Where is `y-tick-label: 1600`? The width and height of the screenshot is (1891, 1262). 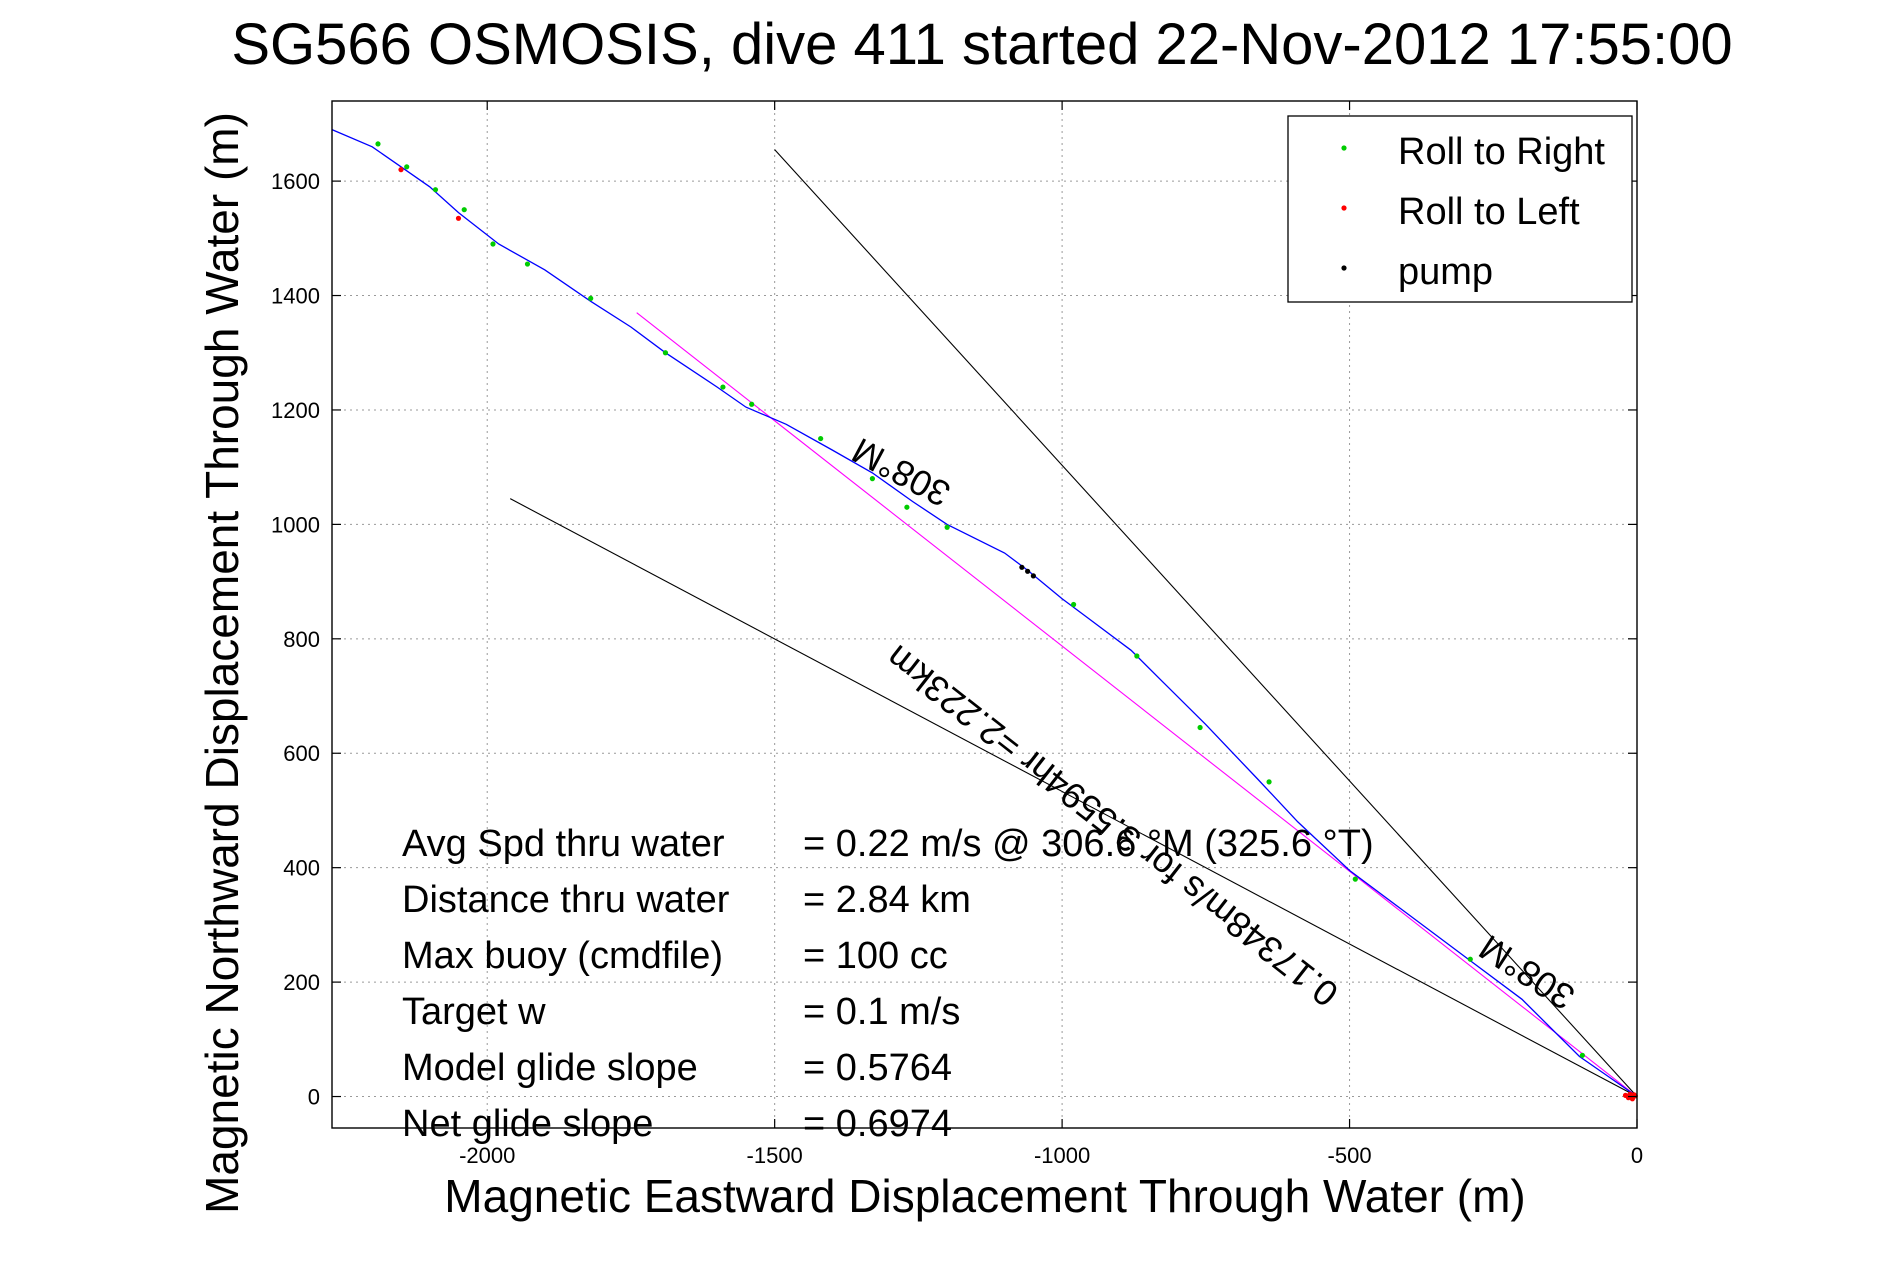
y-tick-label: 1600 is located at coordinates (295, 181).